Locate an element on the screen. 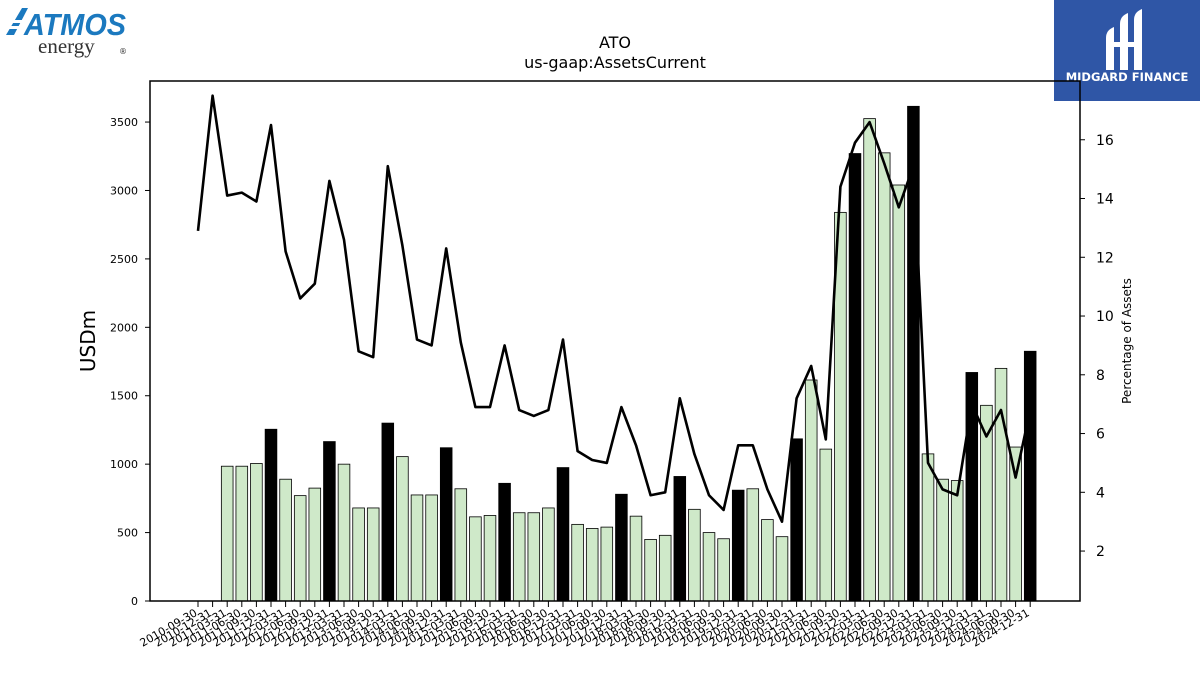 The width and height of the screenshot is (1200, 675). y-tick-label: 1000 is located at coordinates (124, 464).